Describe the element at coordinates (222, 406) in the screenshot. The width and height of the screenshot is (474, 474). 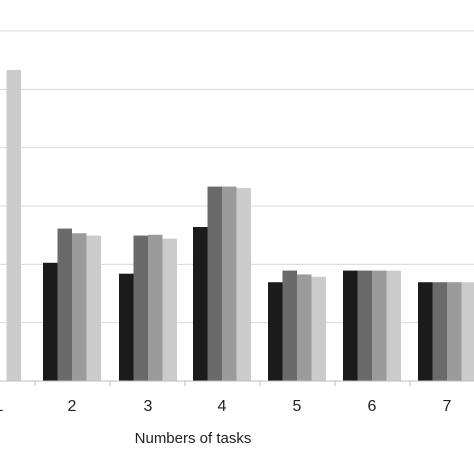
I see `x-tick-label: 4` at that location.